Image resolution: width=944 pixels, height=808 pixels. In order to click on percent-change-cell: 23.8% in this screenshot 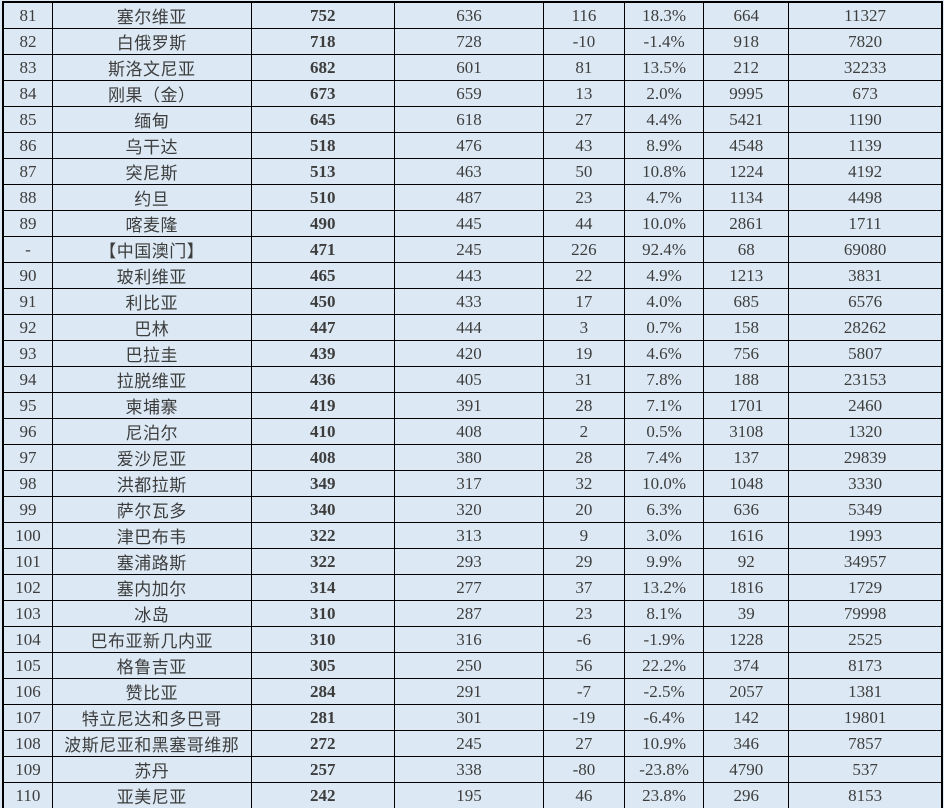, I will do `click(664, 795)`.